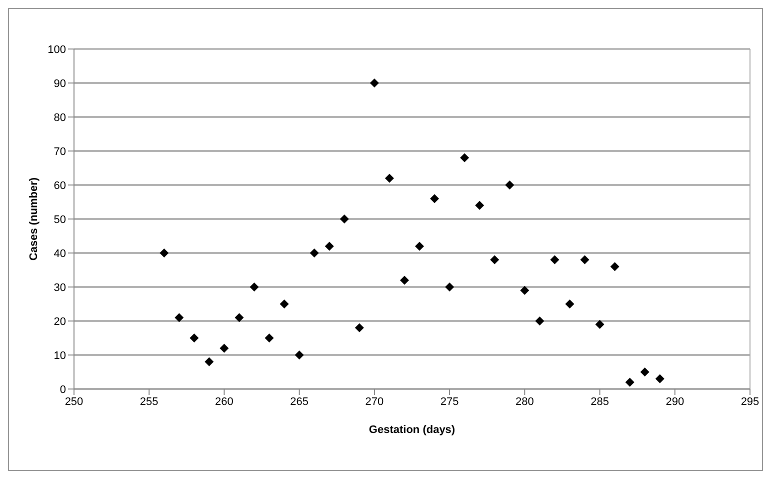 This screenshot has width=771, height=479. What do you see at coordinates (299, 402) in the screenshot?
I see `x-tick-label: 265` at bounding box center [299, 402].